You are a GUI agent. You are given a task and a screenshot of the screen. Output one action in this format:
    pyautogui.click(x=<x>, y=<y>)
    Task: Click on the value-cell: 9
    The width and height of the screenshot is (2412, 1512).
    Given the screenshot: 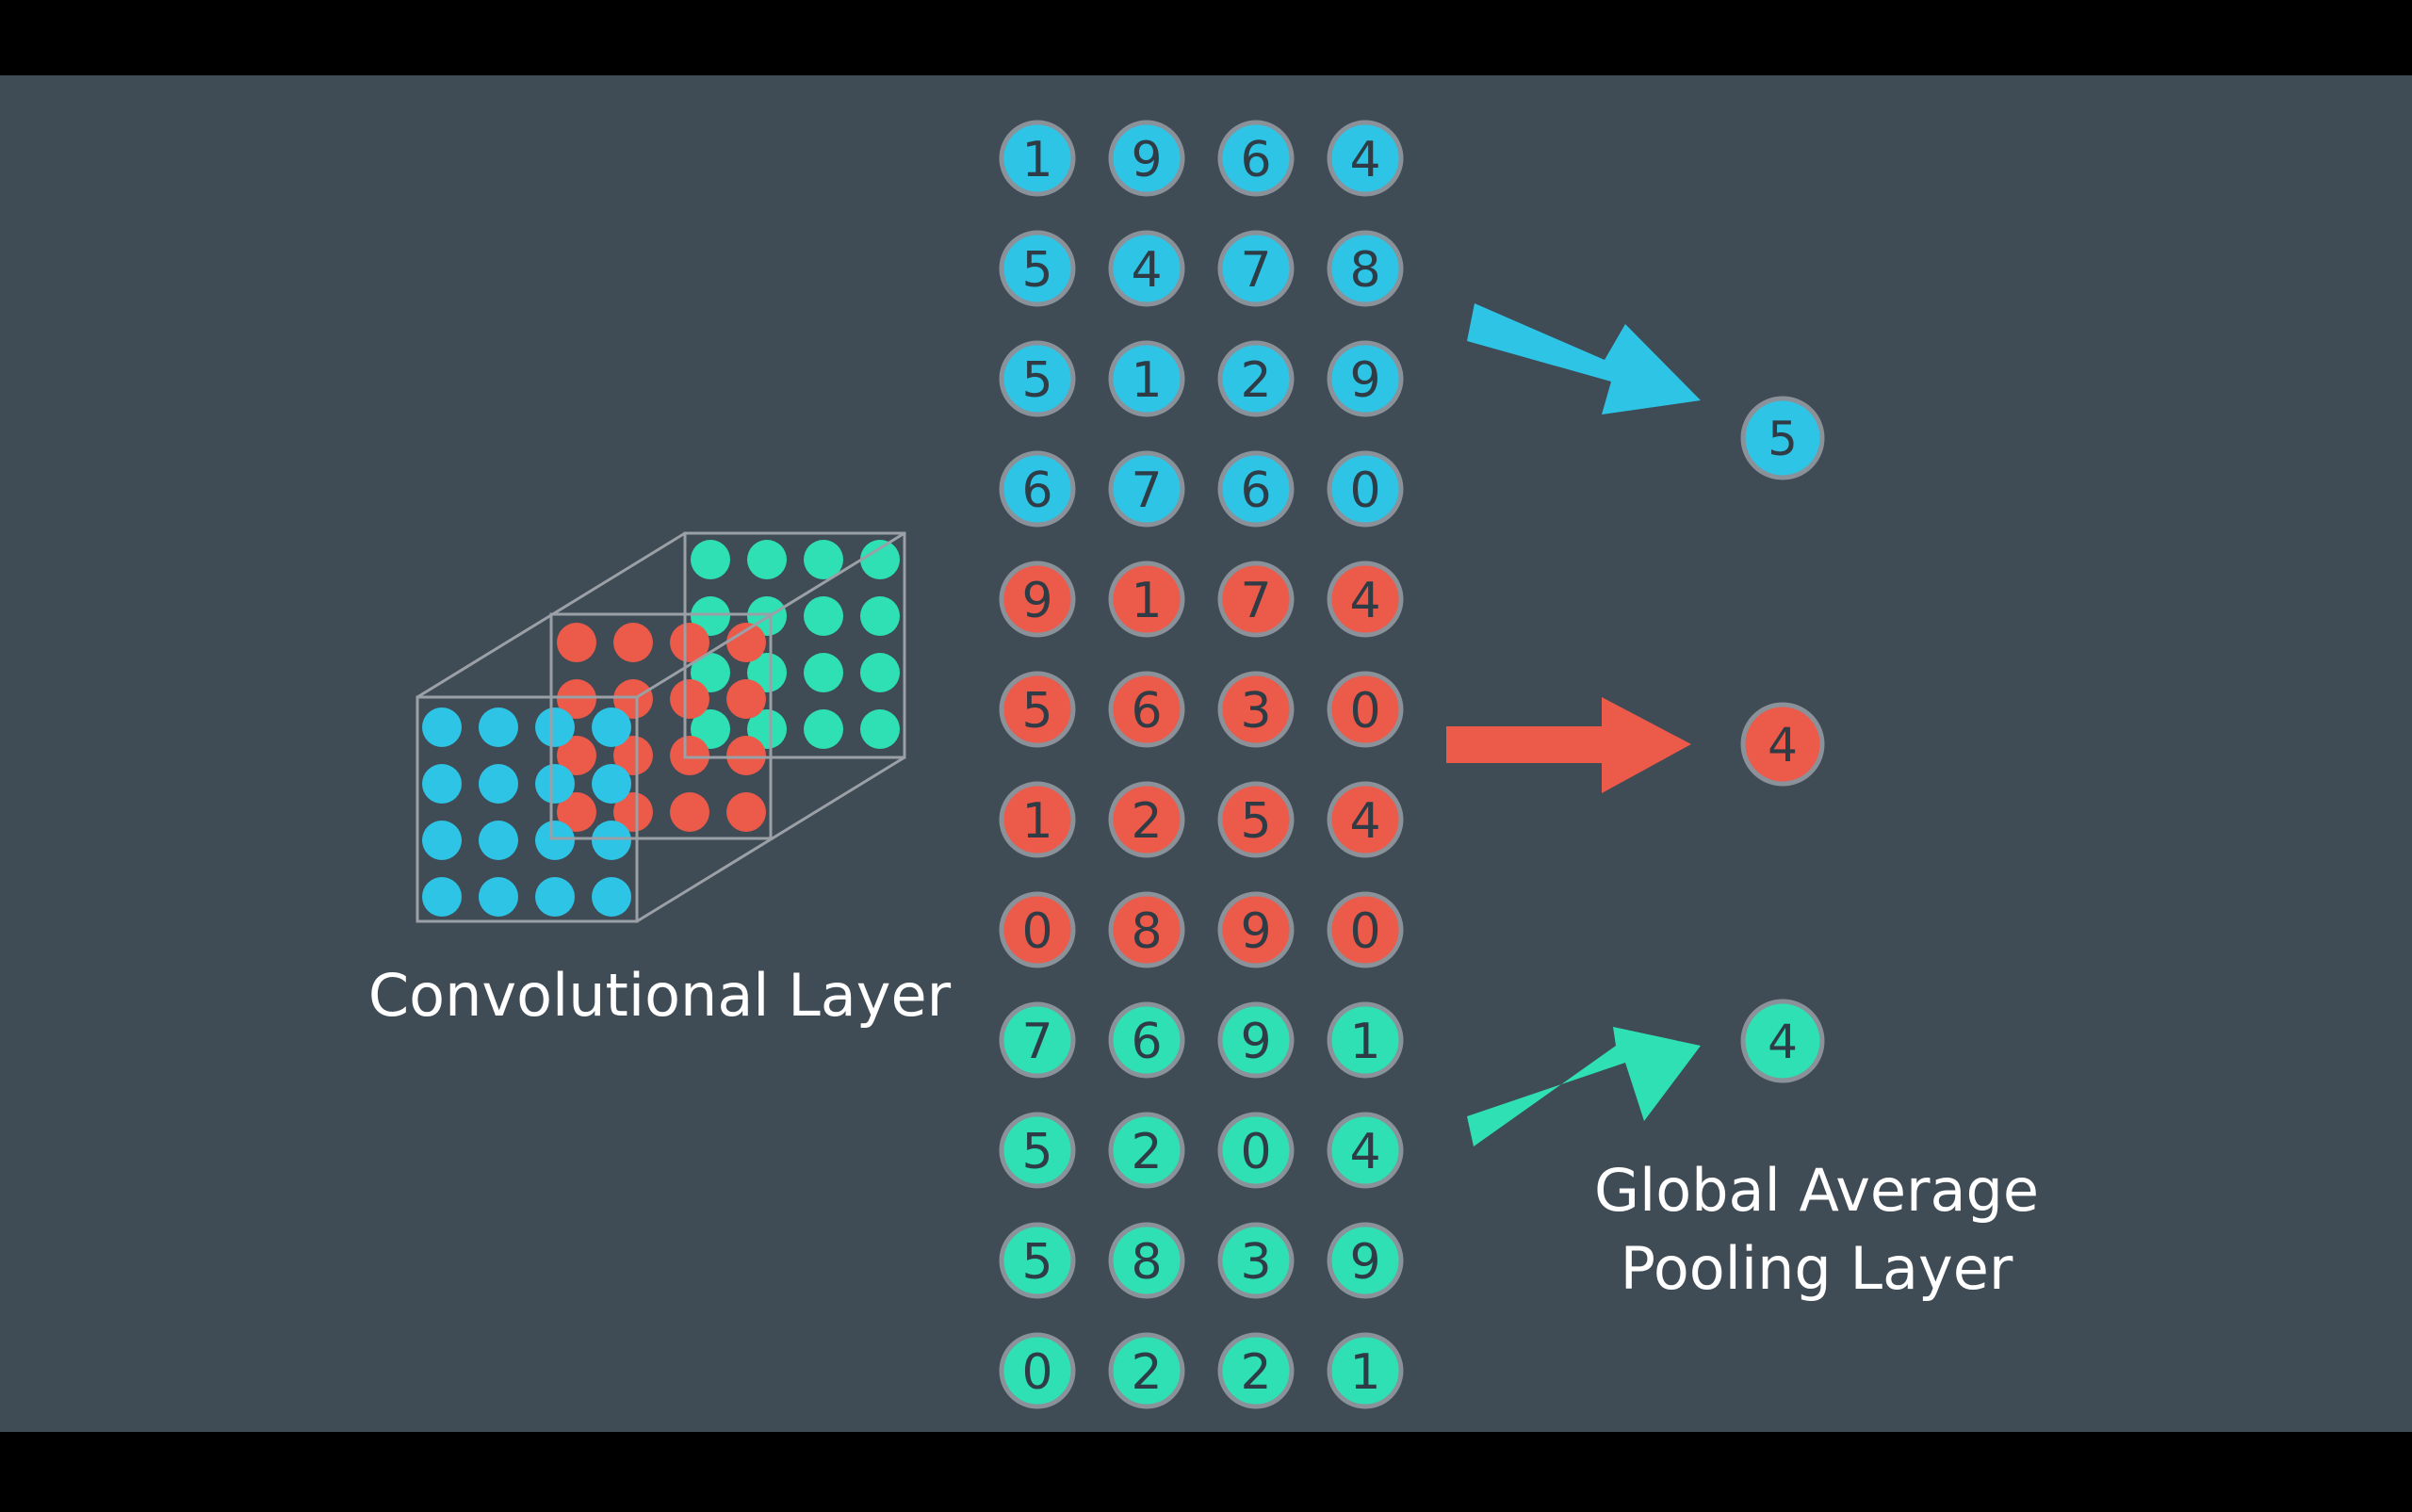 What is the action you would take?
    pyautogui.click(x=1037, y=599)
    